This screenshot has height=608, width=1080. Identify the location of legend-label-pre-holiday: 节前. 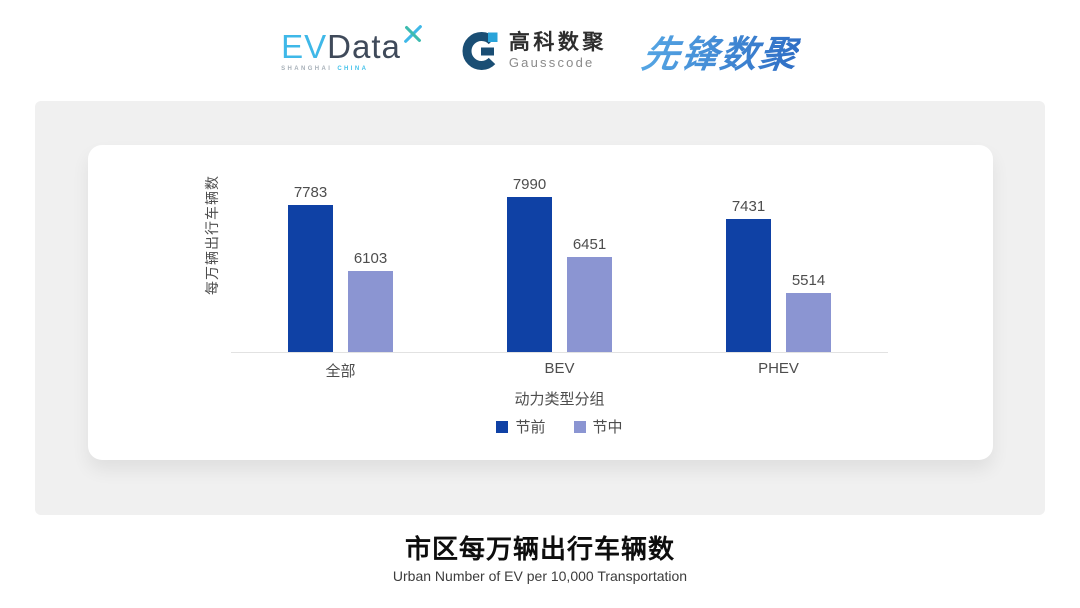
(530, 427).